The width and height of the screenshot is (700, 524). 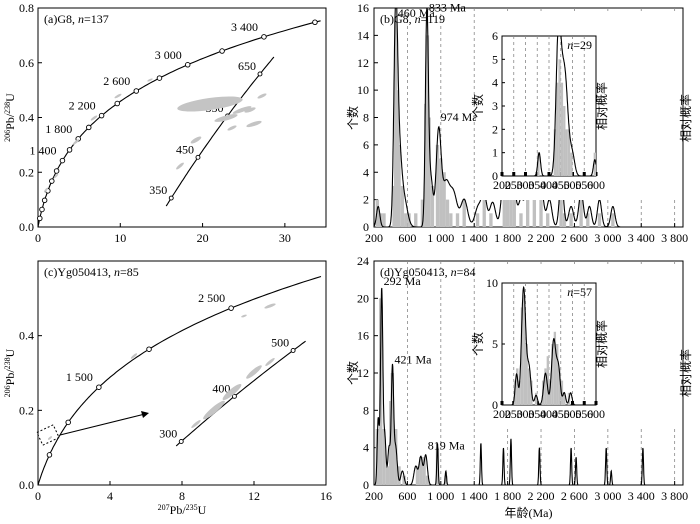 I want to click on x-tick-label: 12, so click(x=254, y=496).